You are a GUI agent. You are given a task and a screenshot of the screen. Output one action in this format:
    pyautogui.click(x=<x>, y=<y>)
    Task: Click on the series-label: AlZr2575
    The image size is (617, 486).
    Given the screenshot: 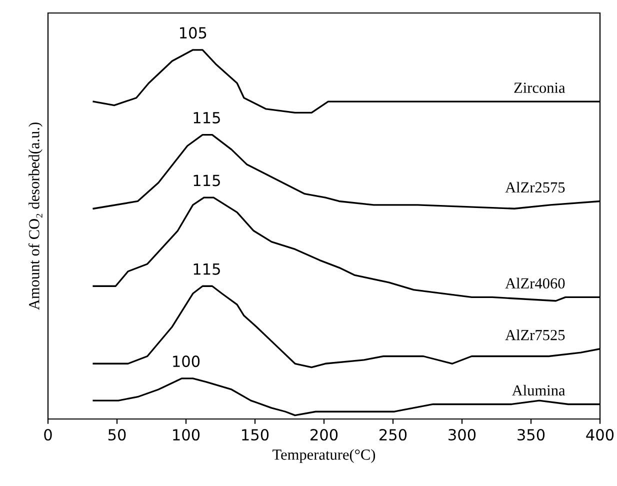 What is the action you would take?
    pyautogui.click(x=535, y=187)
    